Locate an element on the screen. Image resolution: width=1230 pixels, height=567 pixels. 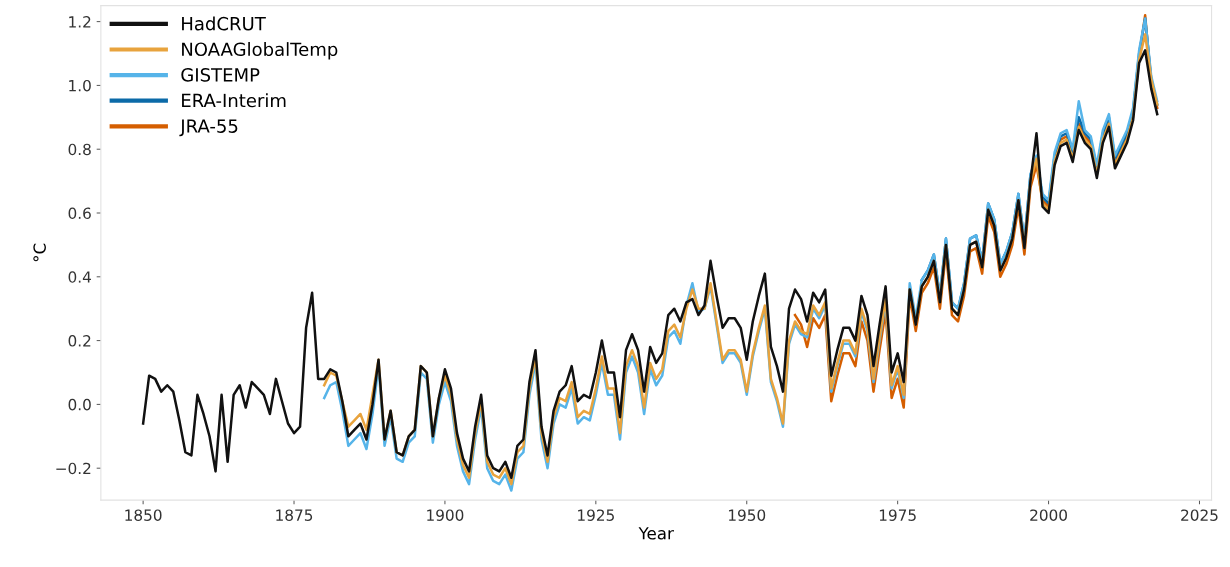
y-tick-label: 1.2 is located at coordinates (80, 22).